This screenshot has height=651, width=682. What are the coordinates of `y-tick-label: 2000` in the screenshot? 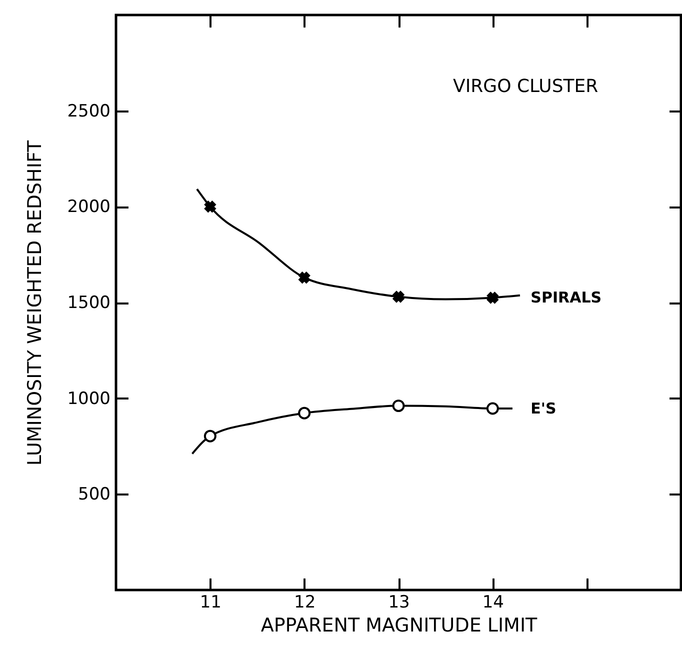 It's located at (88, 207).